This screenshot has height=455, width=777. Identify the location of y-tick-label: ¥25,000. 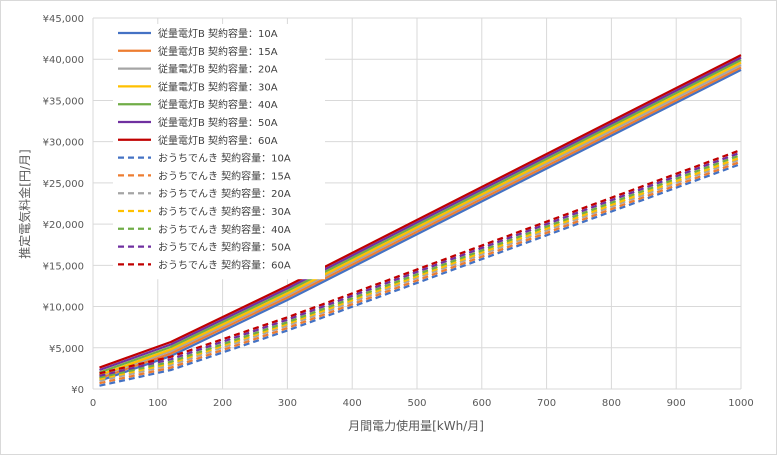
(63, 184).